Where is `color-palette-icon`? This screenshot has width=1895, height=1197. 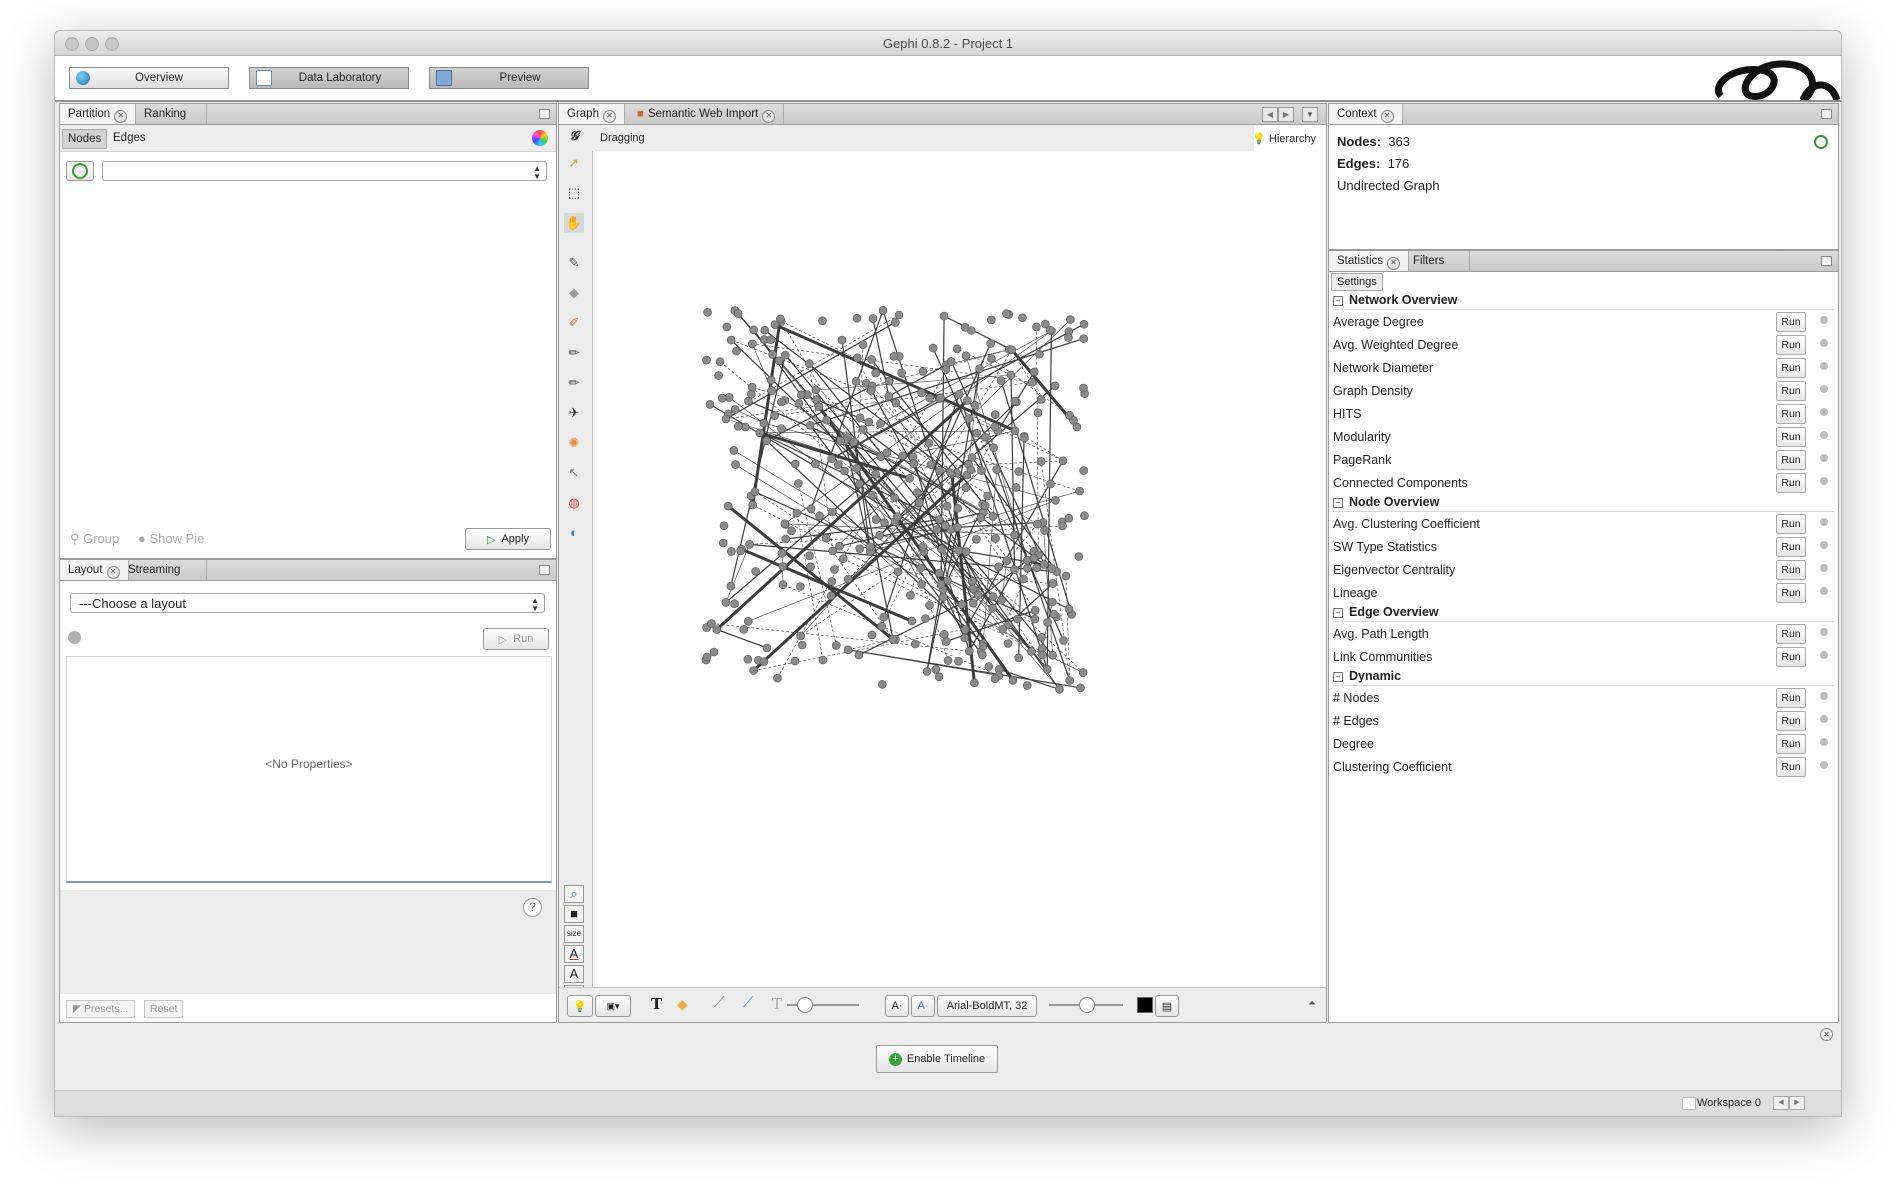
color-palette-icon is located at coordinates (540, 138).